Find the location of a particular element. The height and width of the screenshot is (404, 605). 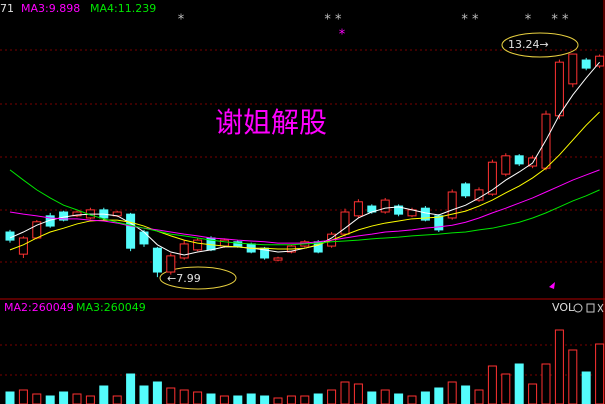

header-label: MA3:9.898 is located at coordinates (50, 8).